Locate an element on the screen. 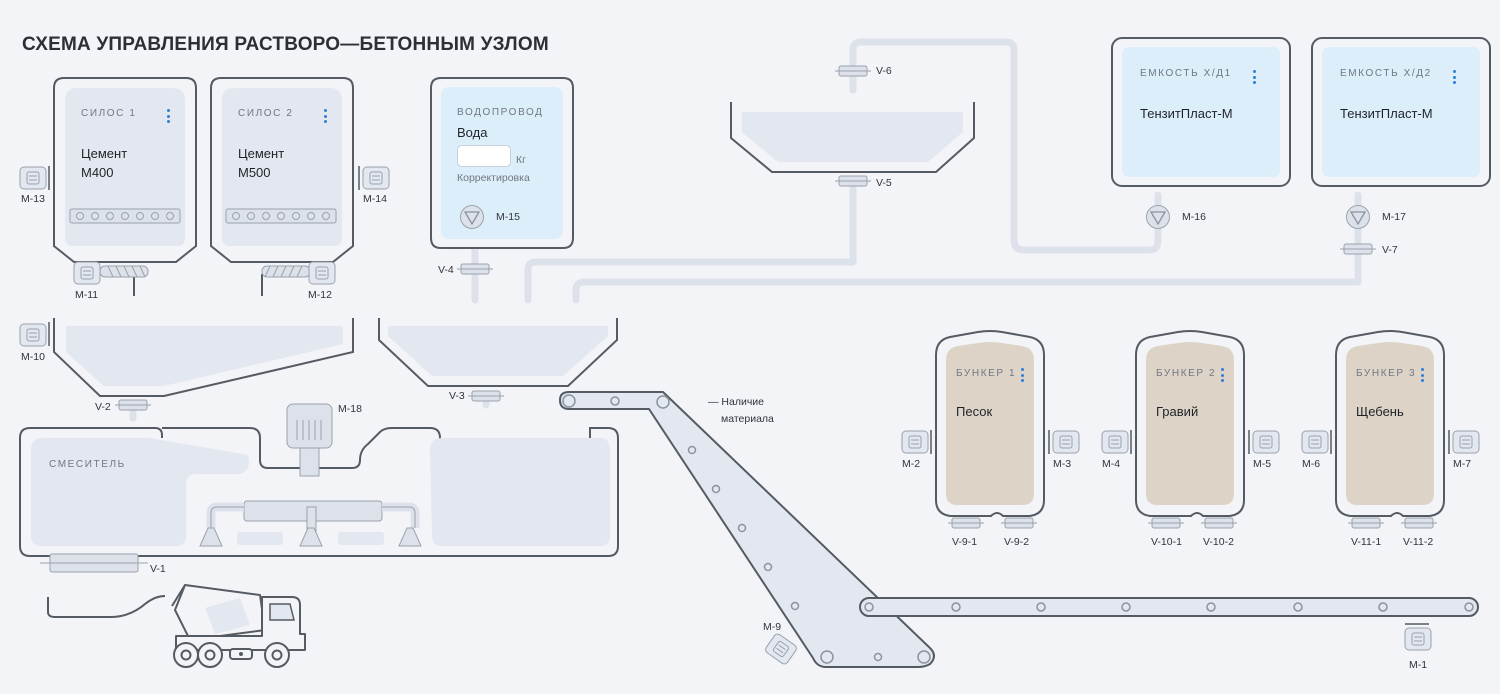  motor-m3-label: M-3 is located at coordinates (1062, 464).